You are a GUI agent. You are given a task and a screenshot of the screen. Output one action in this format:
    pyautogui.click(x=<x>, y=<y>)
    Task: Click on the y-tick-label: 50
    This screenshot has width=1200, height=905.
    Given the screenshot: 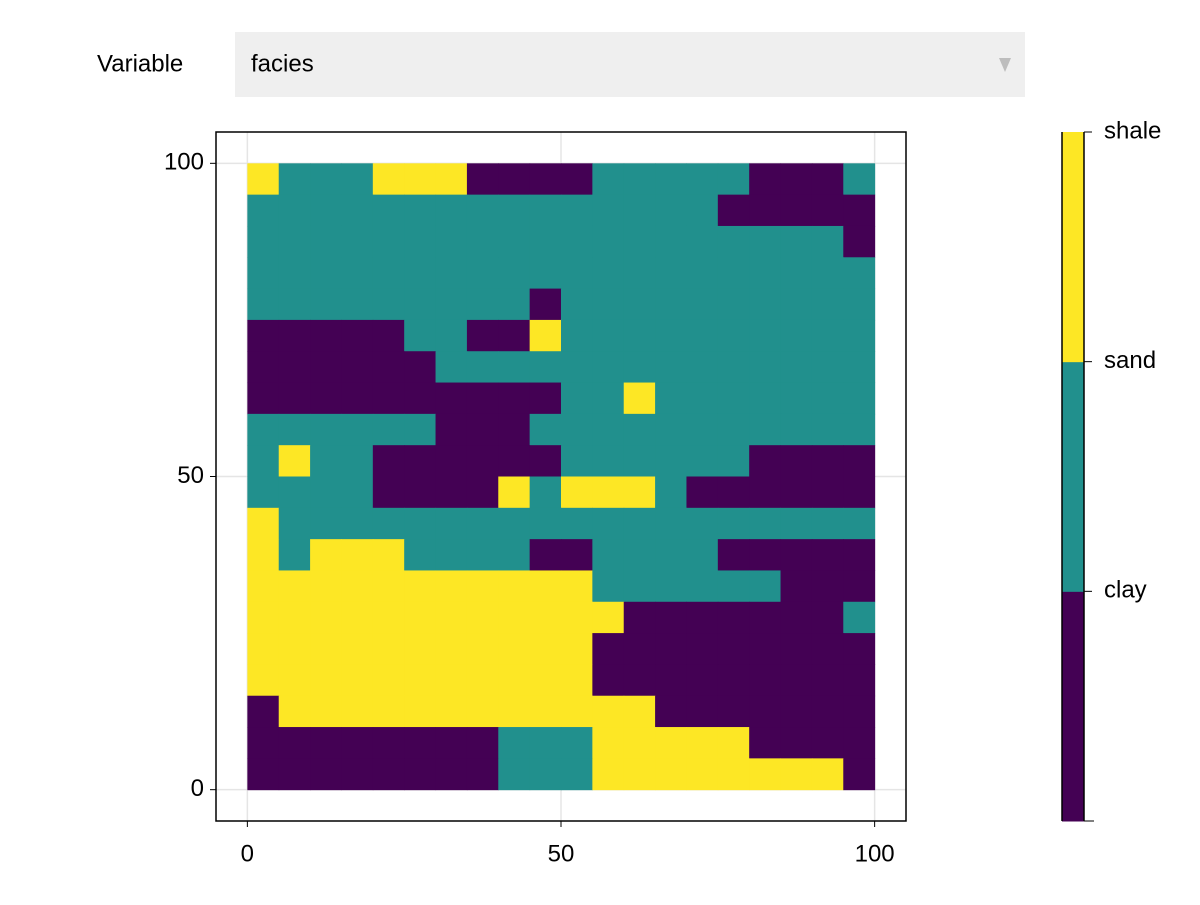 What is the action you would take?
    pyautogui.click(x=190, y=475)
    